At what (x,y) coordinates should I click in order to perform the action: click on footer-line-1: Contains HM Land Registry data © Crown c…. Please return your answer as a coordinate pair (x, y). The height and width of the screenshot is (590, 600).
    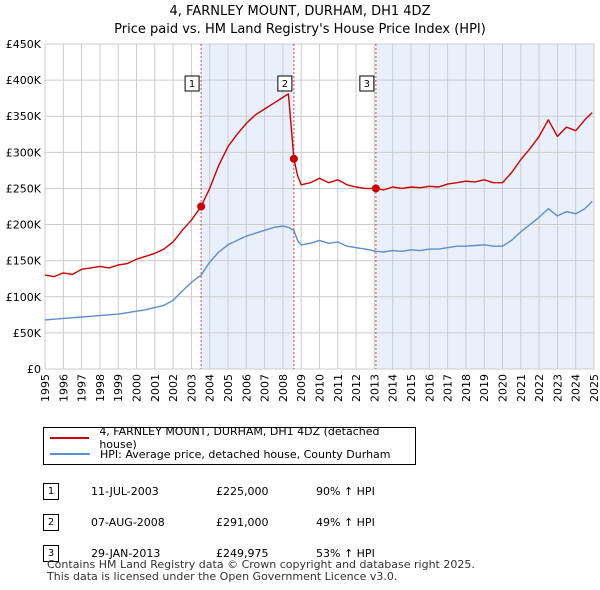
    Looking at the image, I should click on (261, 564).